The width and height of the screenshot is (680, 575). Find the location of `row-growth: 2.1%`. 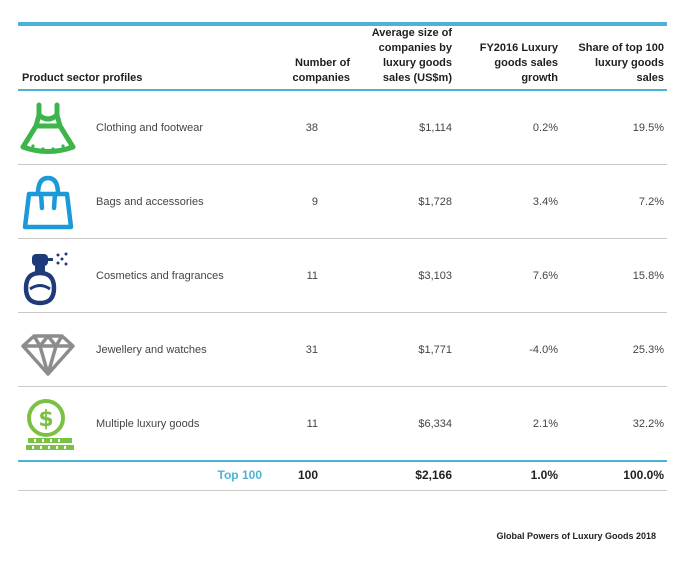

row-growth: 2.1% is located at coordinates (545, 424).